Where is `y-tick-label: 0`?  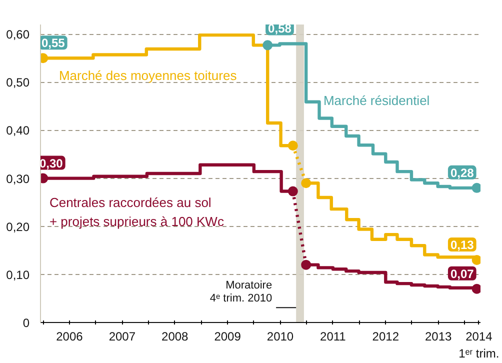
y-tick-label: 0 is located at coordinates (26, 323).